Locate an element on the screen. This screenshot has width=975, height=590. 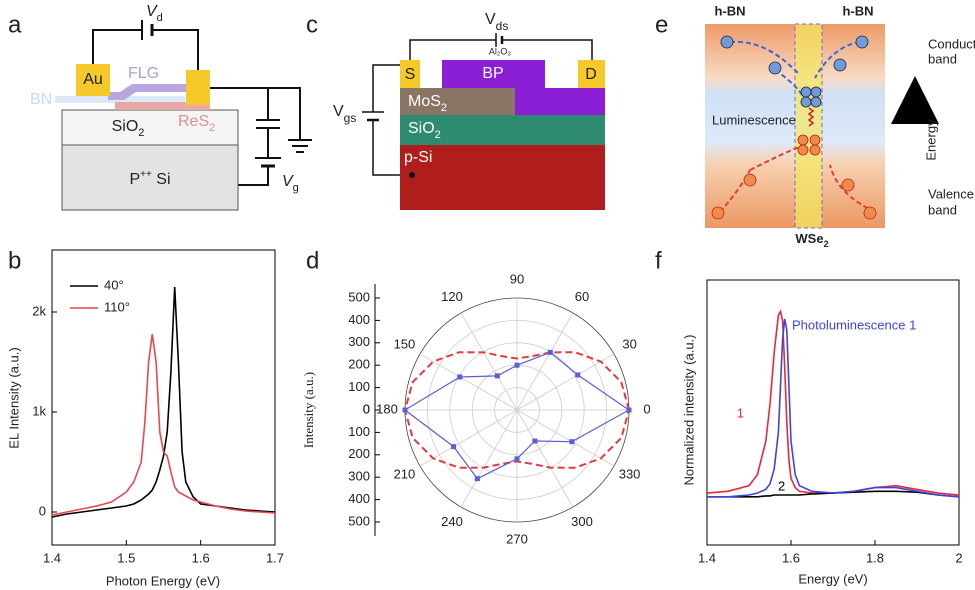
r-tick-label: 500 is located at coordinates (359, 296).